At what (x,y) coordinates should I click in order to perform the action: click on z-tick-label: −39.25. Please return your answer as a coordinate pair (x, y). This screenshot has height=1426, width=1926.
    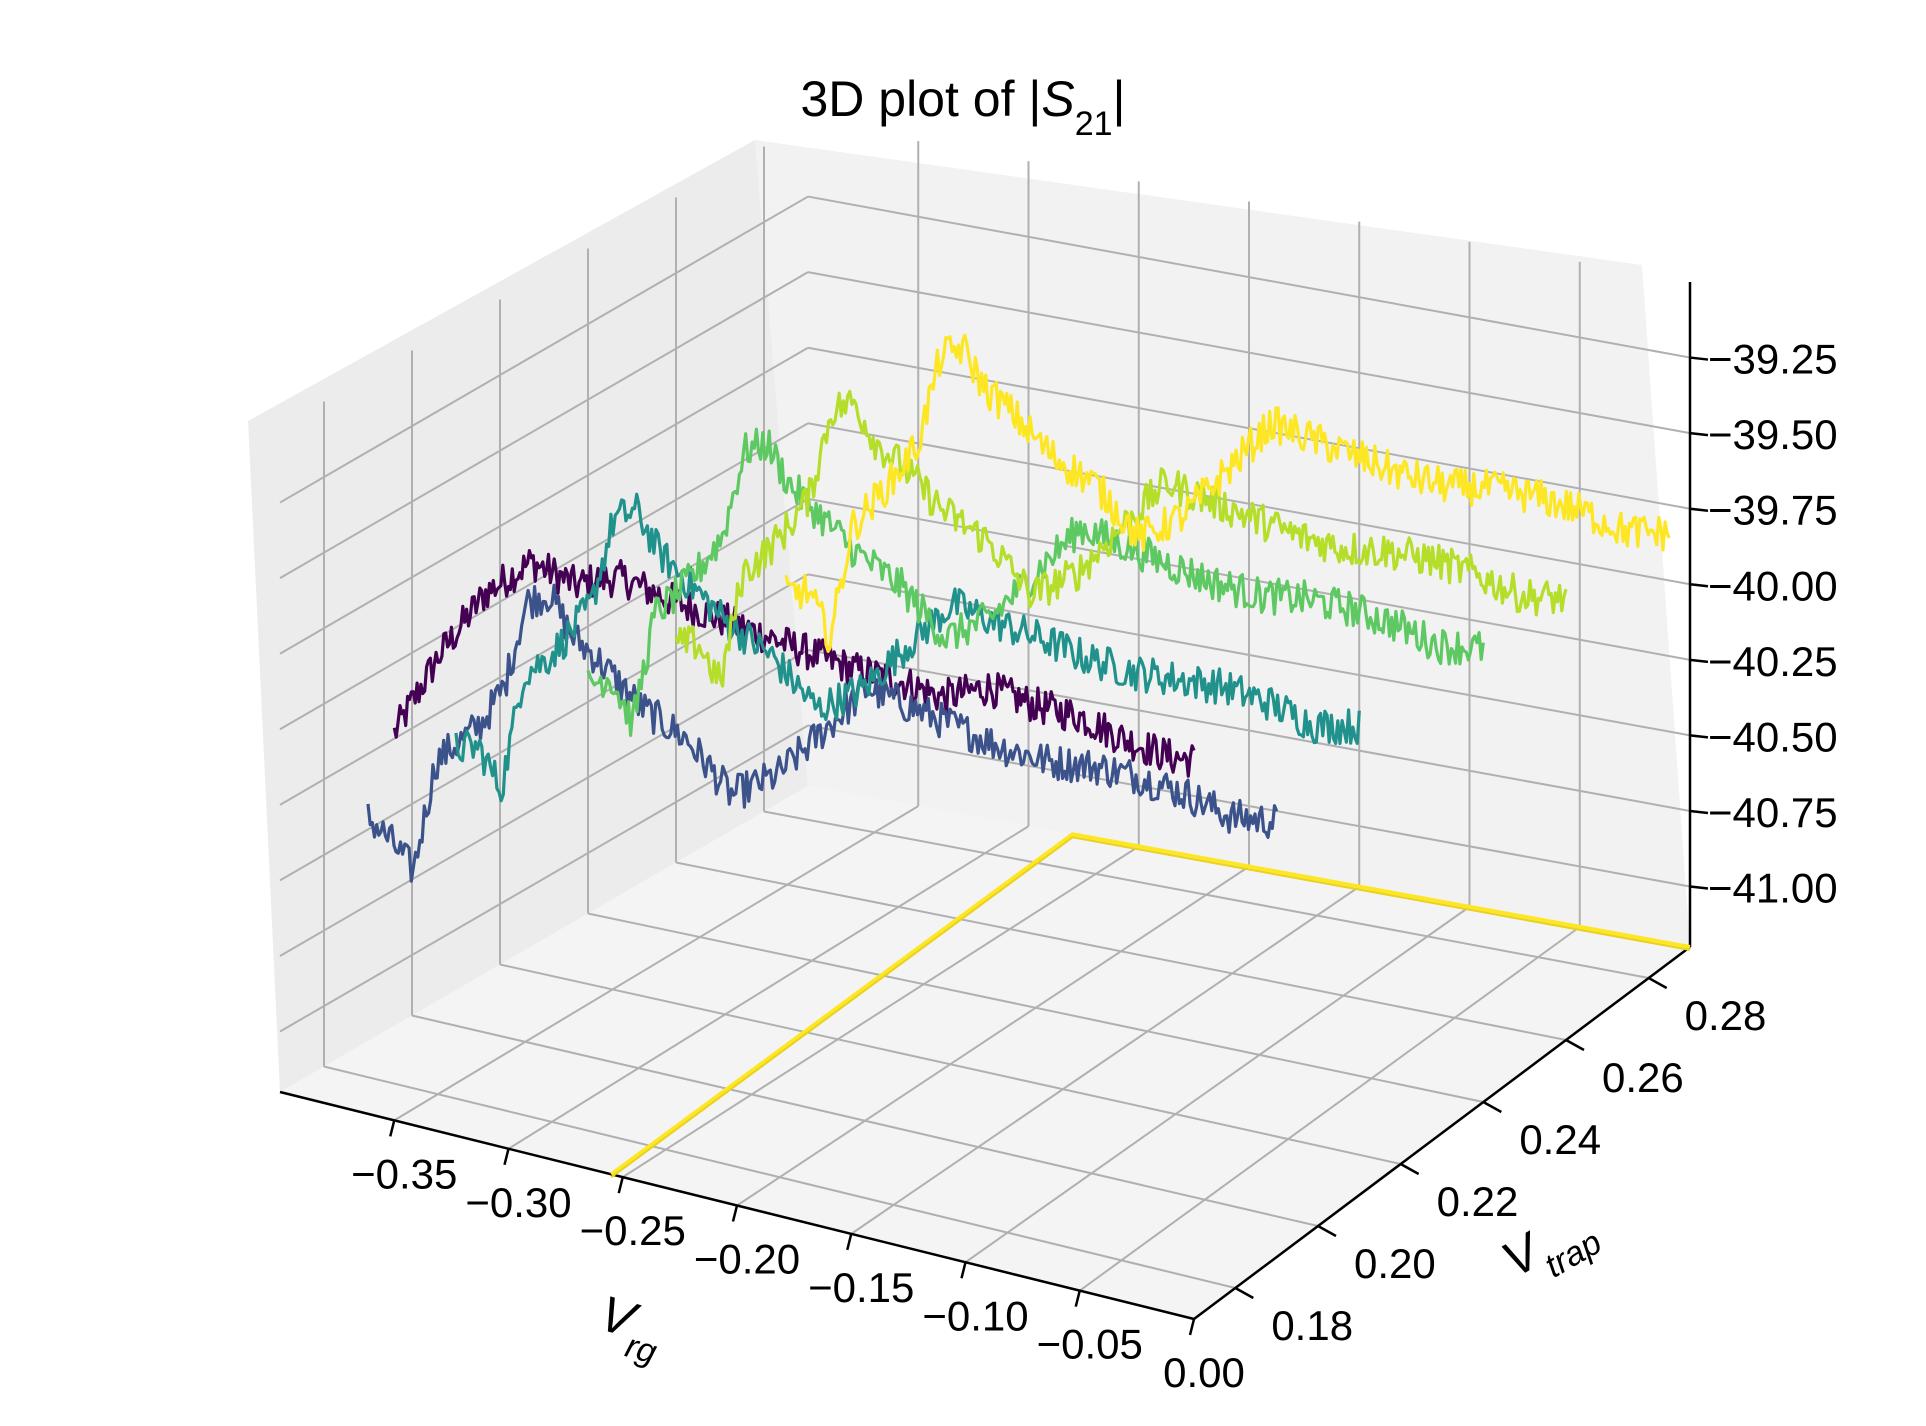
    Looking at the image, I should click on (1773, 359).